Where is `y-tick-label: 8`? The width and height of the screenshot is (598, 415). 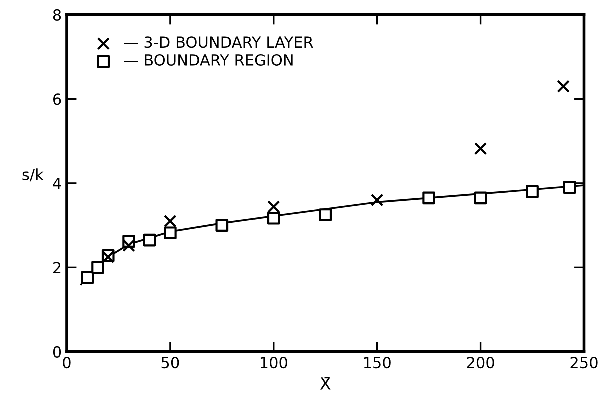 y-tick-label: 8 is located at coordinates (57, 15).